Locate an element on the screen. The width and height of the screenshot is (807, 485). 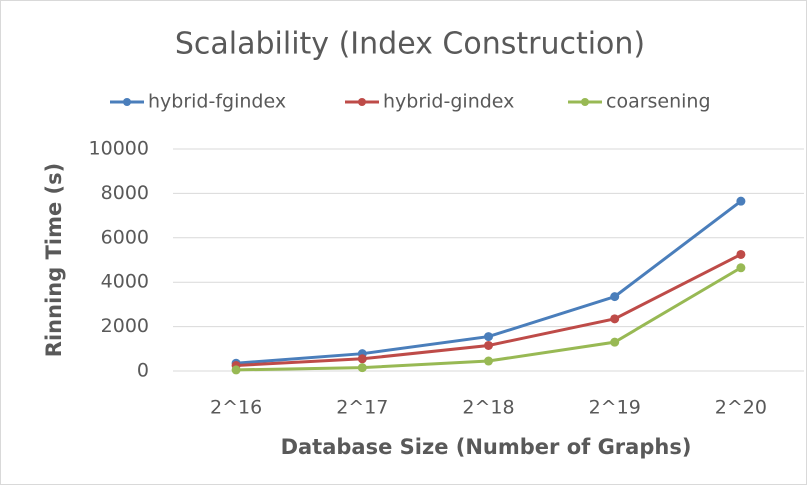
y-axis-label: Rinning Time (s) is located at coordinates (54, 260).